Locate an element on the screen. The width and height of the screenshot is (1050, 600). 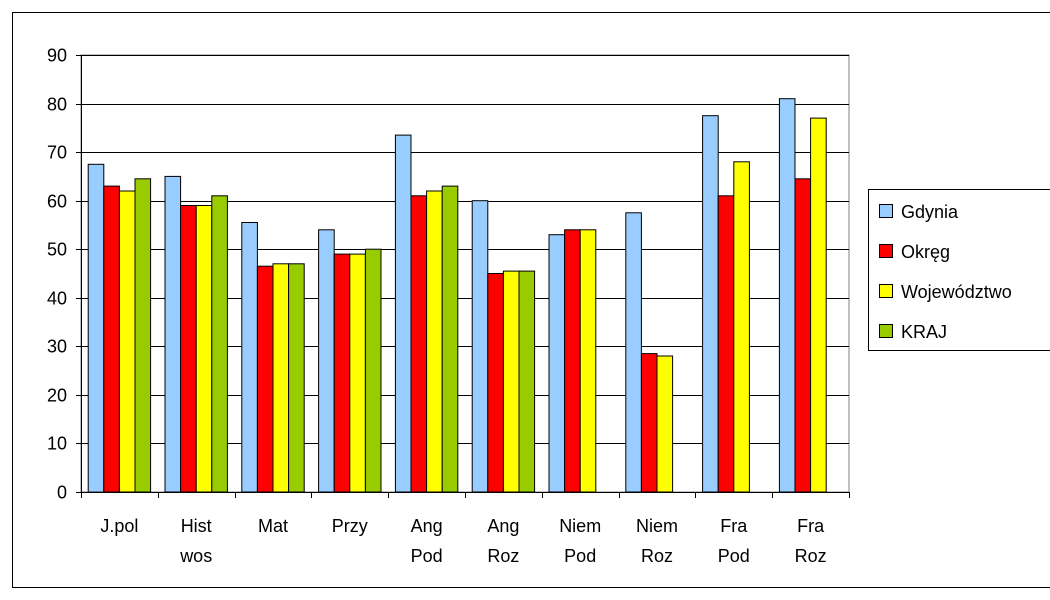
legend-label: Województwo is located at coordinates (956, 292).